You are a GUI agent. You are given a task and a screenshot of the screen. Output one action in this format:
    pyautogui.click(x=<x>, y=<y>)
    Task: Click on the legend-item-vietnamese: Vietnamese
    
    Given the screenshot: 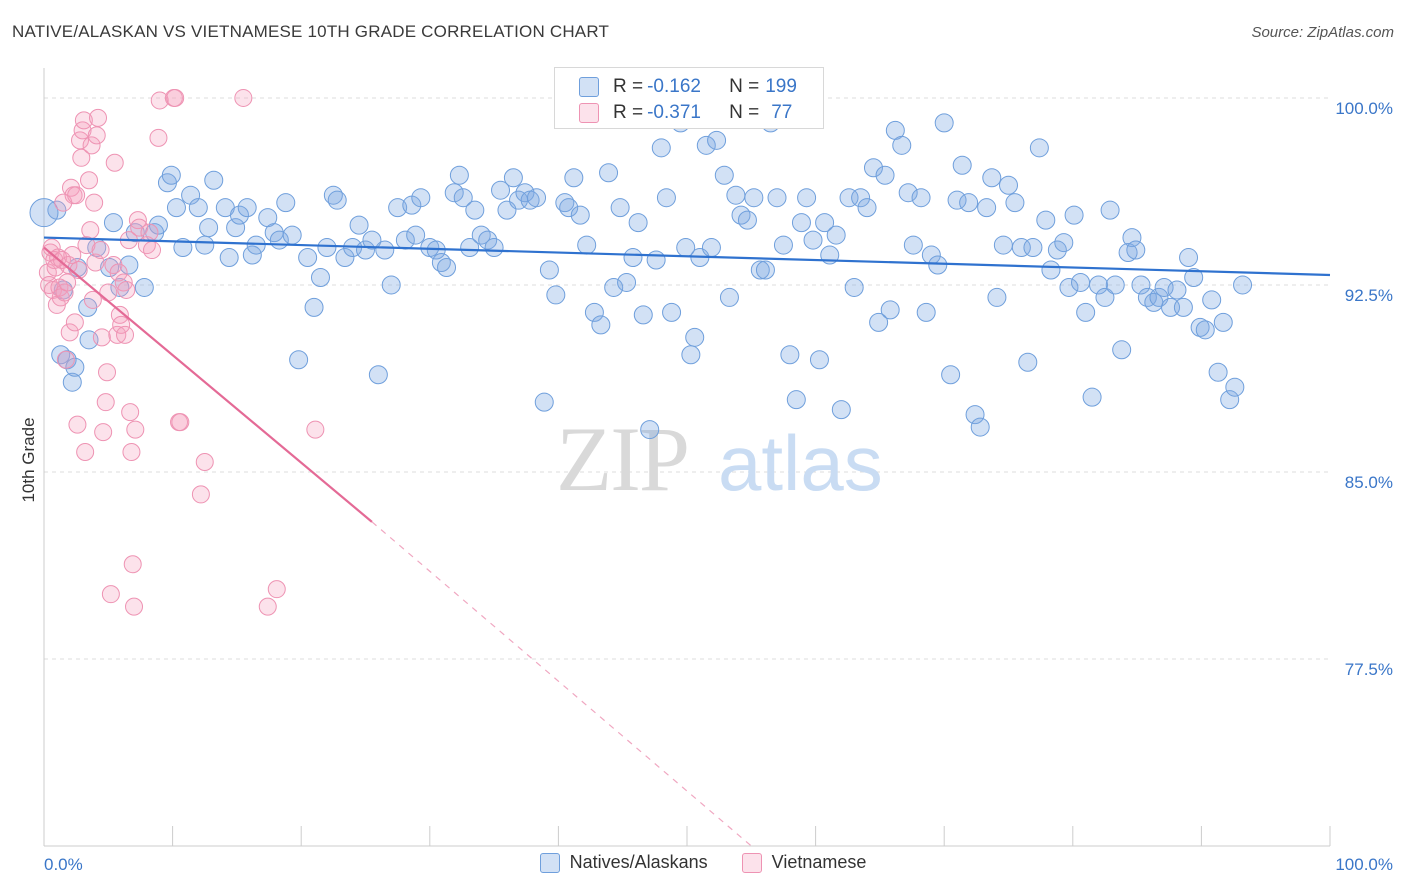 What is the action you would take?
    pyautogui.click(x=803, y=862)
    